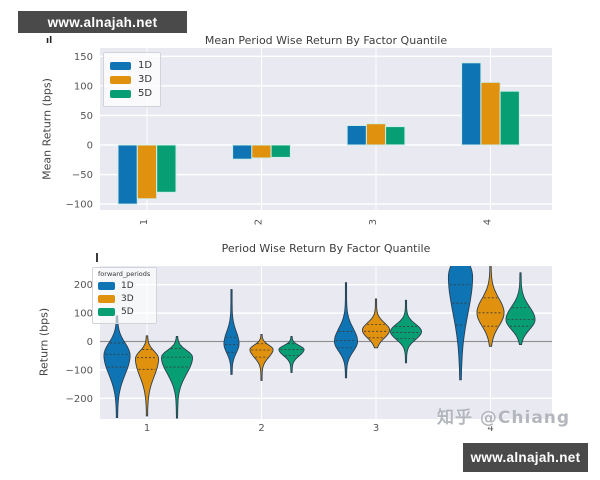 This screenshot has height=480, width=600. What do you see at coordinates (504, 418) in the screenshot?
I see `watermark-chiang: 知乎 @Chiang` at bounding box center [504, 418].